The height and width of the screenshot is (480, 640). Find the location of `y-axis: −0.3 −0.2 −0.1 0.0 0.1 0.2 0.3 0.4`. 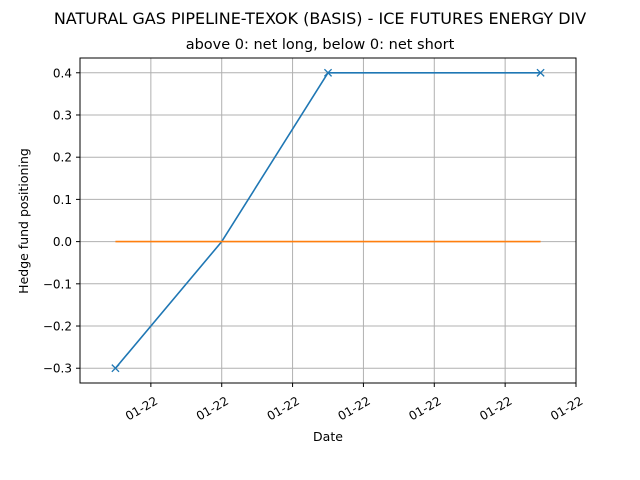

y-axis: −0.3 −0.2 −0.1 0.0 0.1 0.2 0.3 0.4 is located at coordinates (61, 221).